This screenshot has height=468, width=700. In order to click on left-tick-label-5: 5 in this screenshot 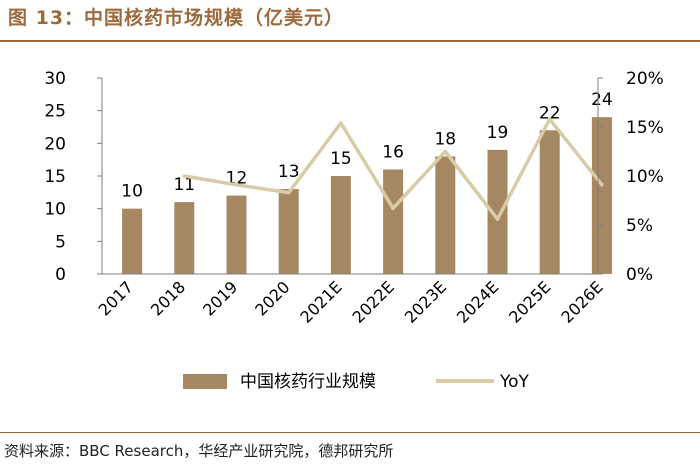, I will do `click(60, 242)`.